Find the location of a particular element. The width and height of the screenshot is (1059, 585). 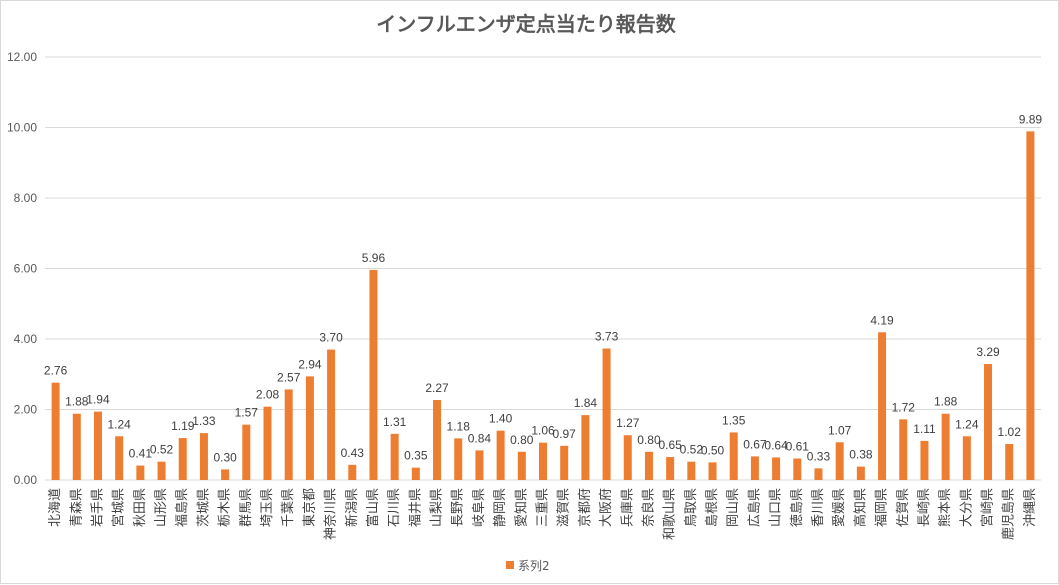

data-label: 2.76 is located at coordinates (56, 371).